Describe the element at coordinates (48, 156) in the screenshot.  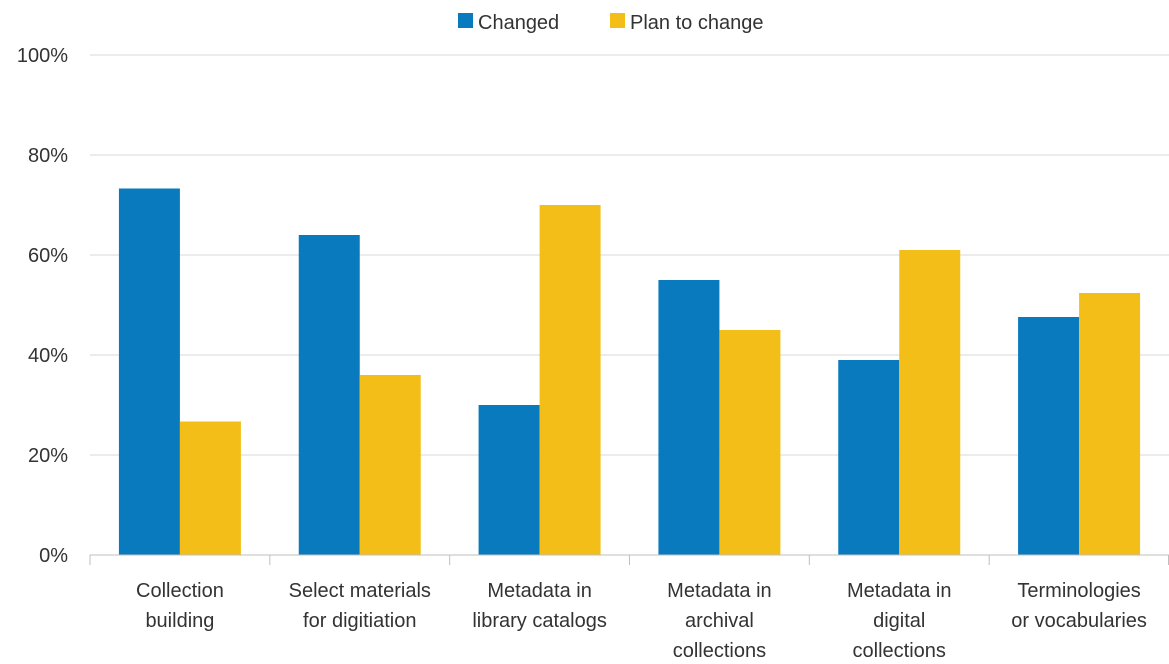
I see `y-tick-label: 80%` at that location.